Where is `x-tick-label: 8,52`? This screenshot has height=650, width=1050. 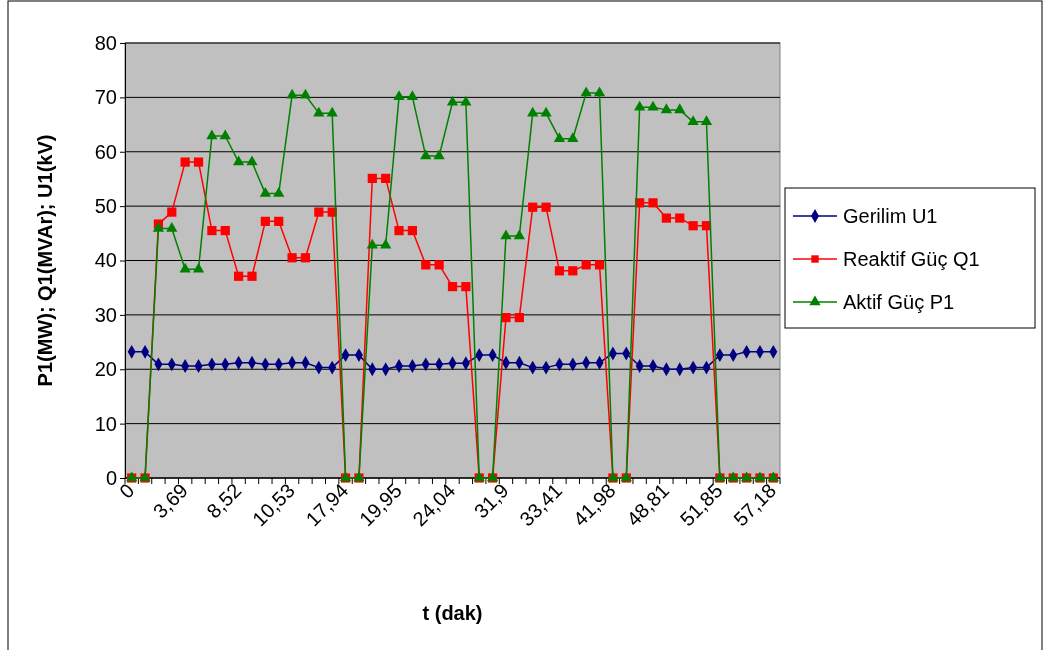
x-tick-label: 8,52 is located at coordinates (224, 501).